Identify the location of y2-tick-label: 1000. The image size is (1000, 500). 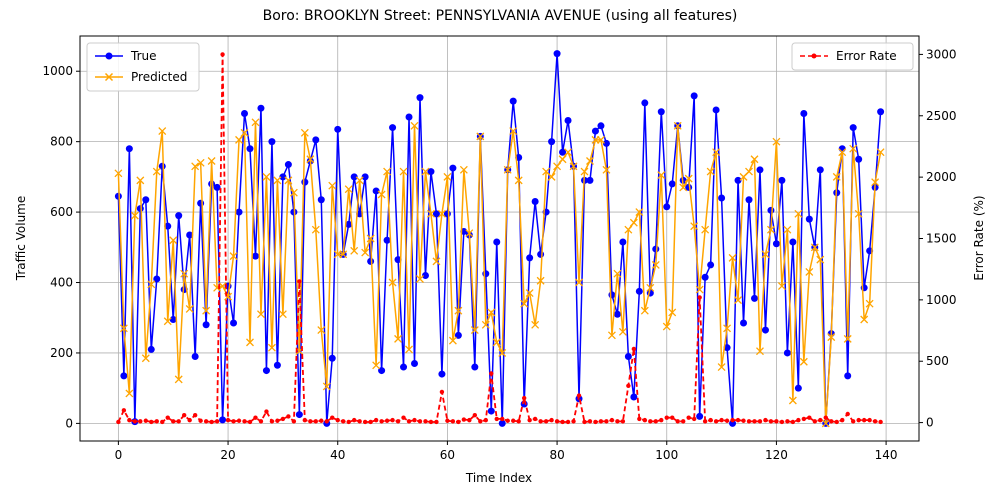
(941, 300).